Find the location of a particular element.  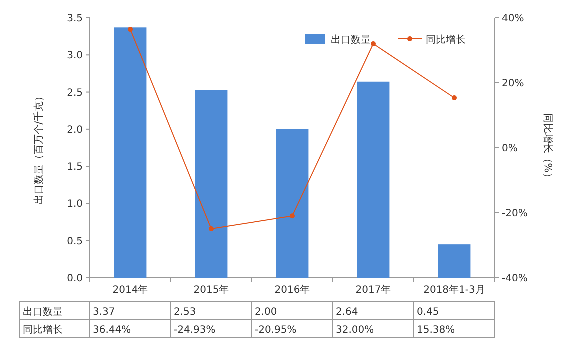

data-label: -20.95% is located at coordinates (276, 330).